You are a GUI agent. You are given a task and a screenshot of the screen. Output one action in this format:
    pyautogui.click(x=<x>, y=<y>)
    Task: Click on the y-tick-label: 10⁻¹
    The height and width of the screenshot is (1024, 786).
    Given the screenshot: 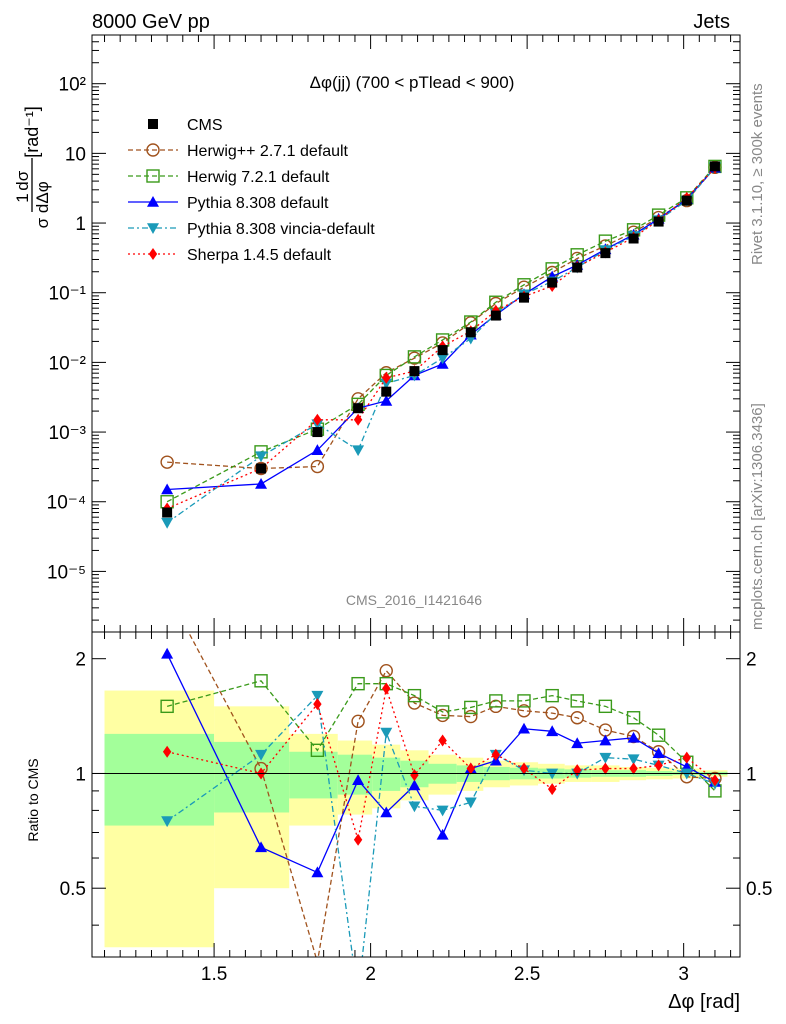 What is the action you would take?
    pyautogui.click(x=68, y=294)
    